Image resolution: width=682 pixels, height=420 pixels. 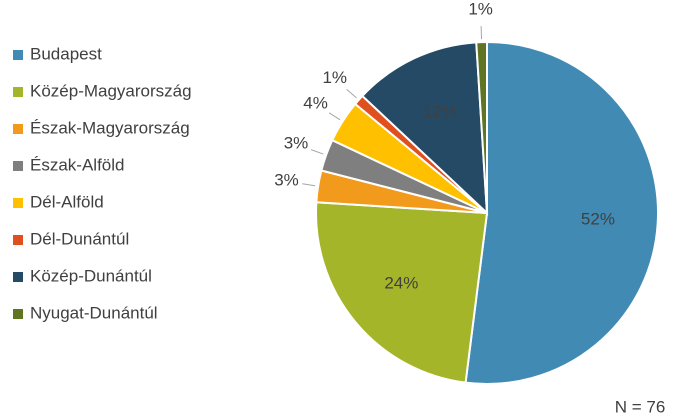 I want to click on legend-label: Közép-Dunántúl, so click(x=91, y=275).